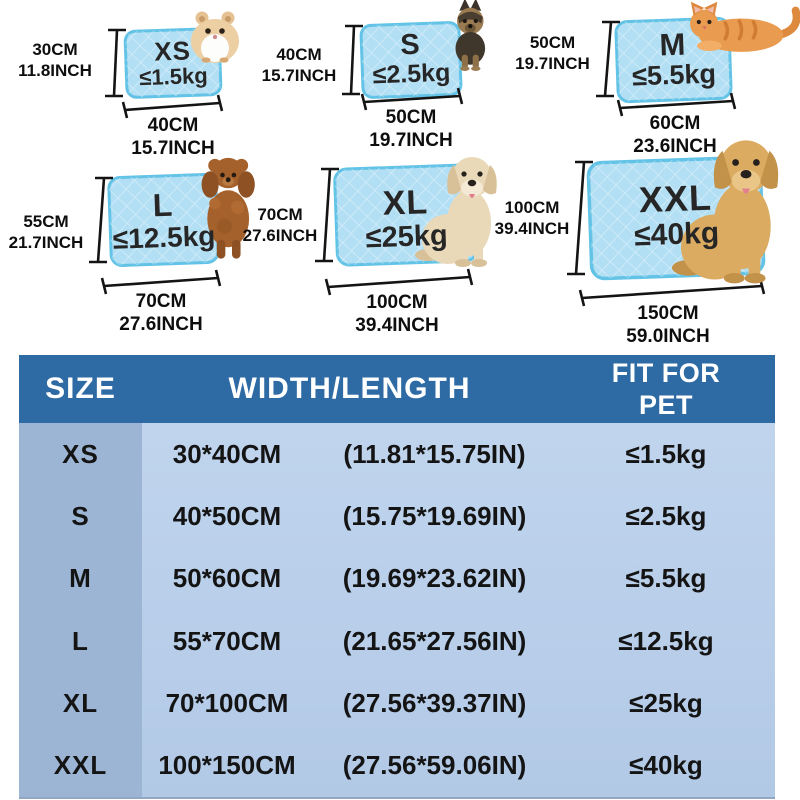  Describe the element at coordinates (666, 578) in the screenshot. I see `cell-weight: ≤5.5kg` at that location.